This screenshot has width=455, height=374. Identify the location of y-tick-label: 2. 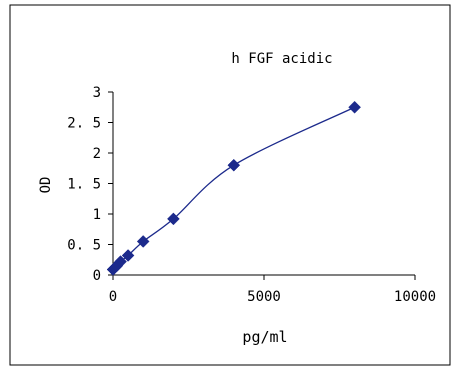
(97, 154).